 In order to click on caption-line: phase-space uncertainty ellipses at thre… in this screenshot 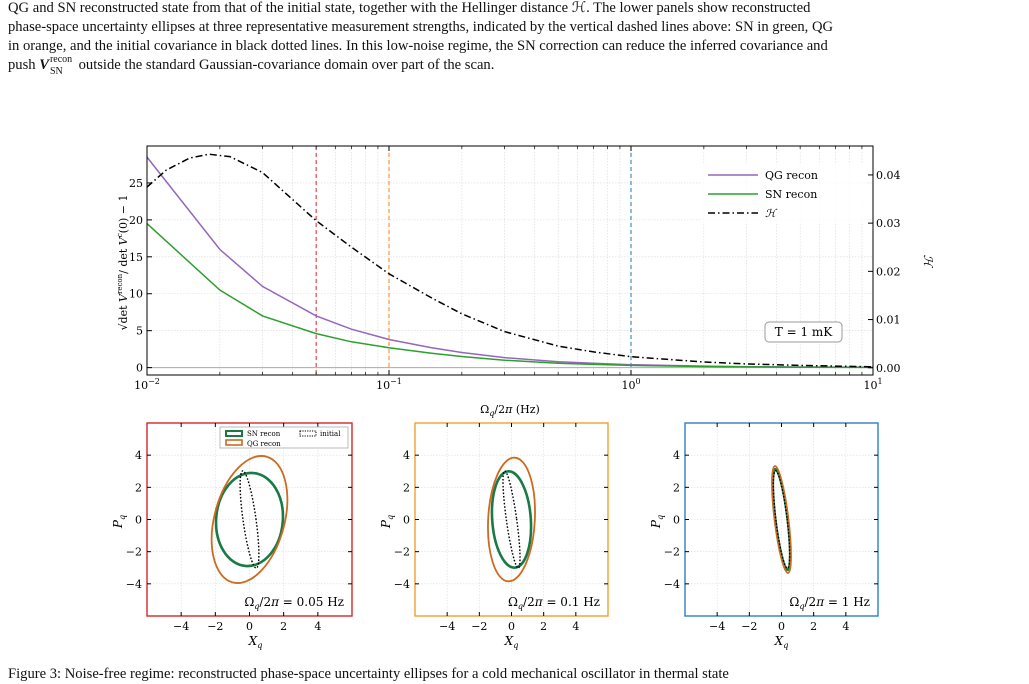, I will do `click(421, 27)`.